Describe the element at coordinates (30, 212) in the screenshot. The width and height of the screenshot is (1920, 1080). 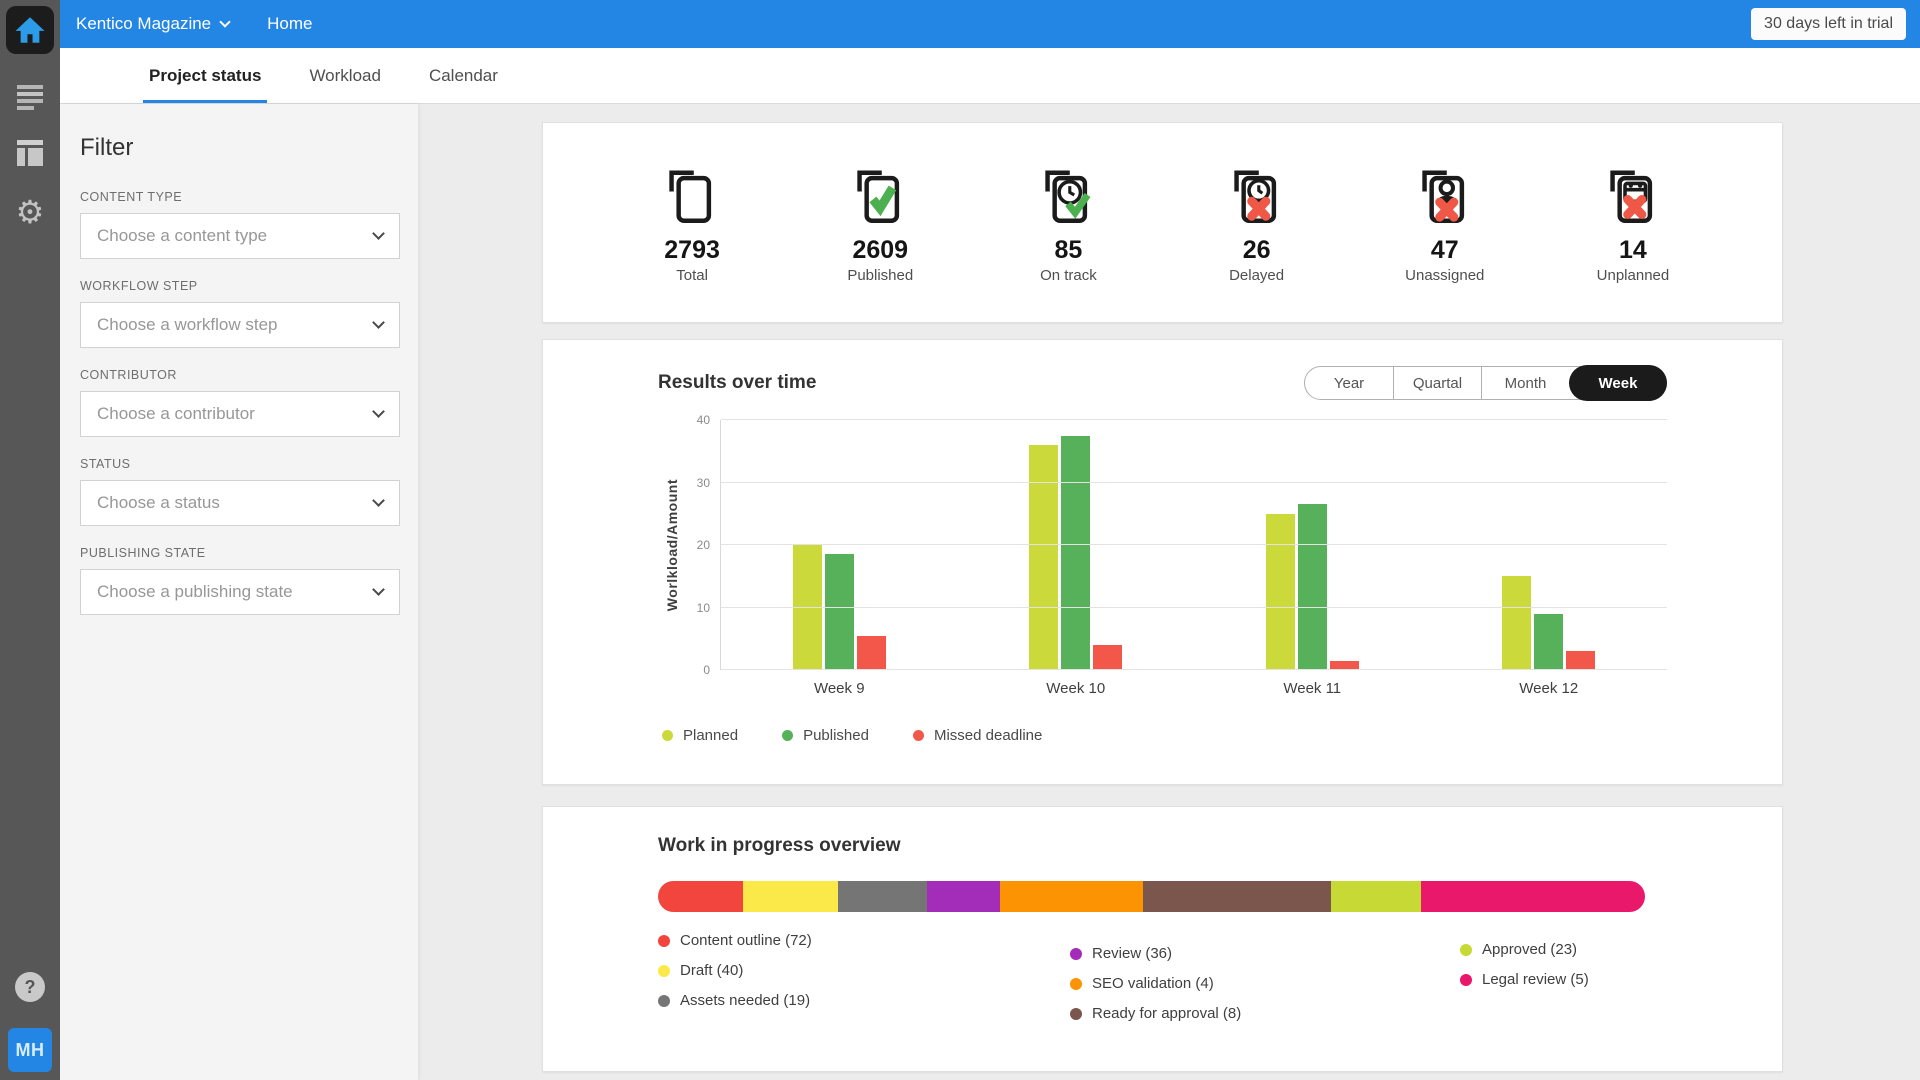
I see `settings-gear-icon: ⚙` at that location.